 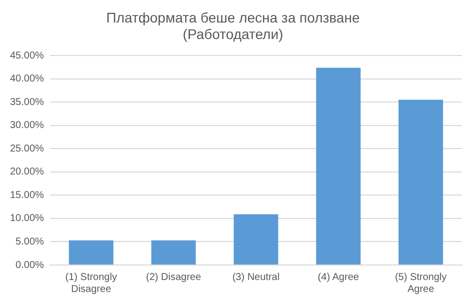 I want to click on y-tick-label: 25.00%, so click(x=27, y=148).